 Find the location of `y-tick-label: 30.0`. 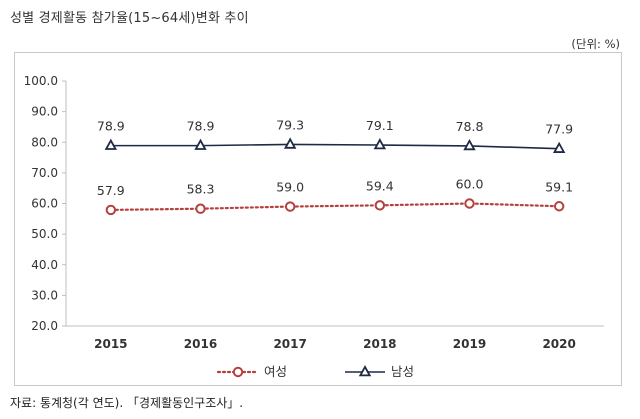

y-tick-label: 30.0 is located at coordinates (44, 295).